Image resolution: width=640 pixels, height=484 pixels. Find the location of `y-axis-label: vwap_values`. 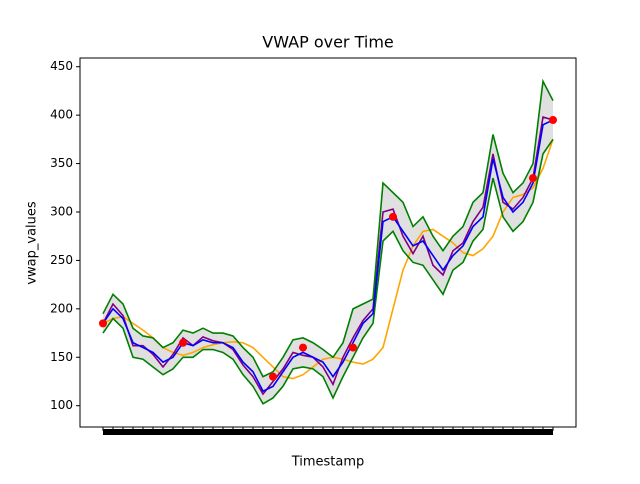

y-axis-label: vwap_values is located at coordinates (32, 243).